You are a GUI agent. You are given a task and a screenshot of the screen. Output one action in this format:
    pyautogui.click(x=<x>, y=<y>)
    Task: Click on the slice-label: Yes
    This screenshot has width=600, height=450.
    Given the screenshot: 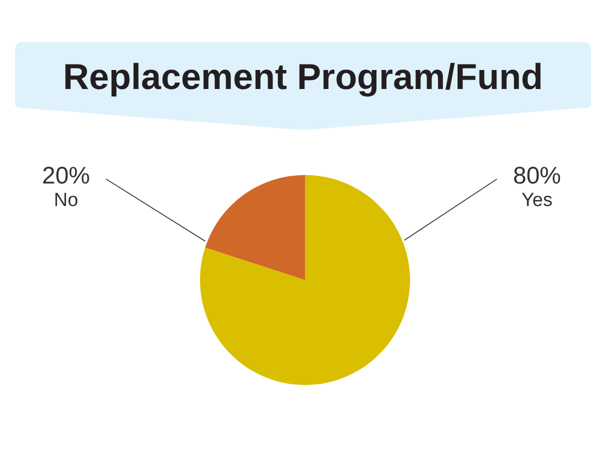 What is the action you would take?
    pyautogui.click(x=537, y=200)
    